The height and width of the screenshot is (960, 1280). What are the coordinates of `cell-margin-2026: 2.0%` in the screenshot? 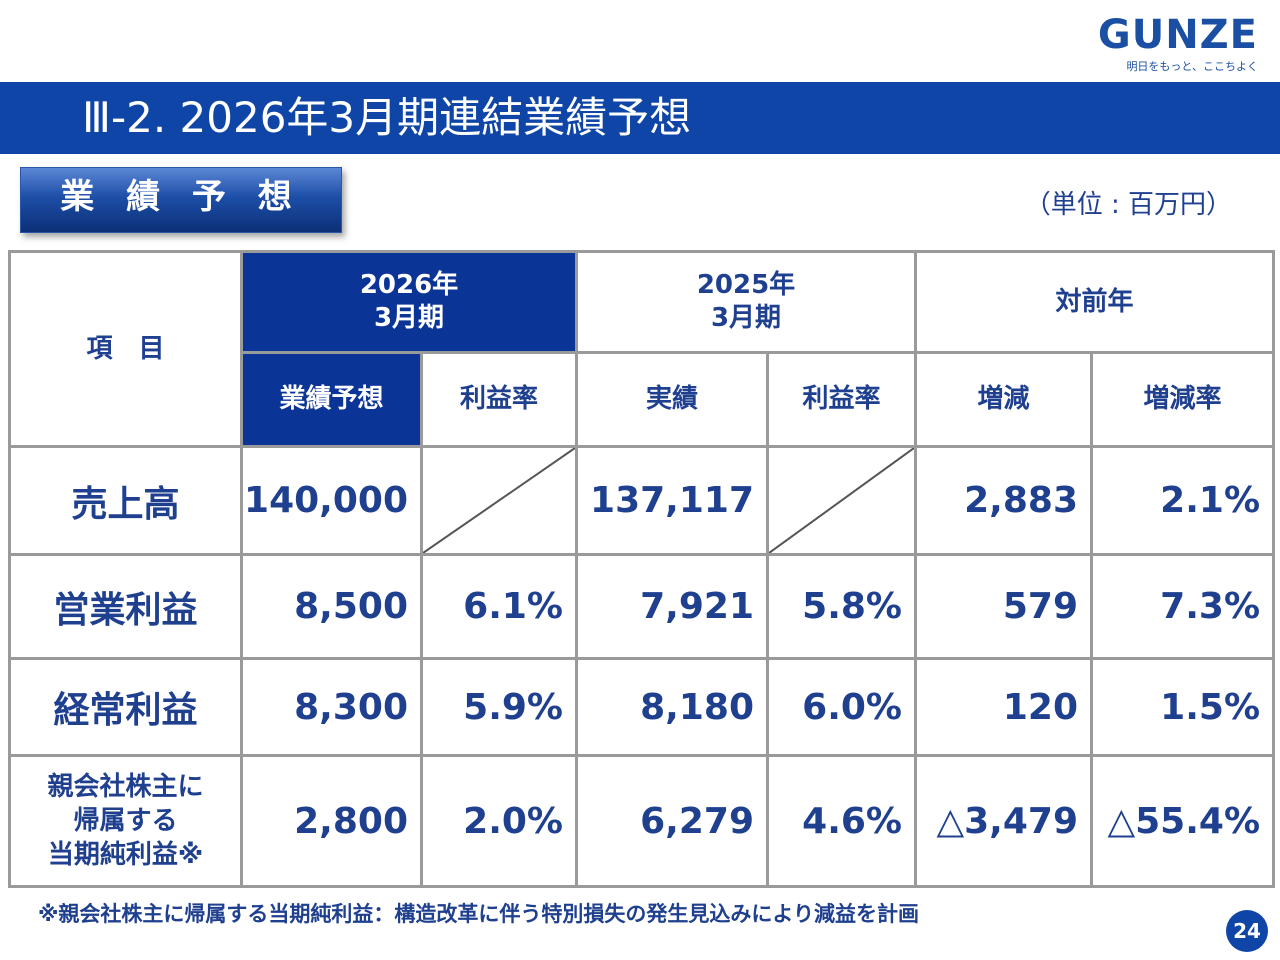 It's located at (499, 821).